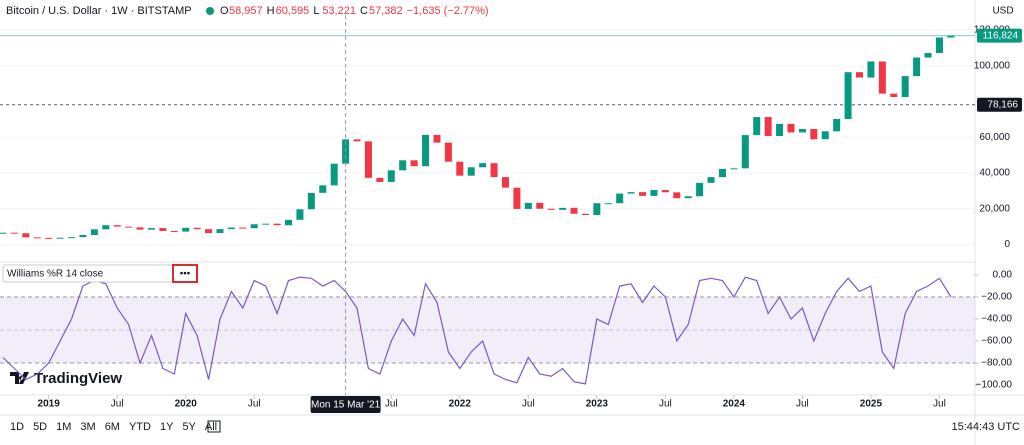  I want to click on price-label: 78,166, so click(1002, 104).